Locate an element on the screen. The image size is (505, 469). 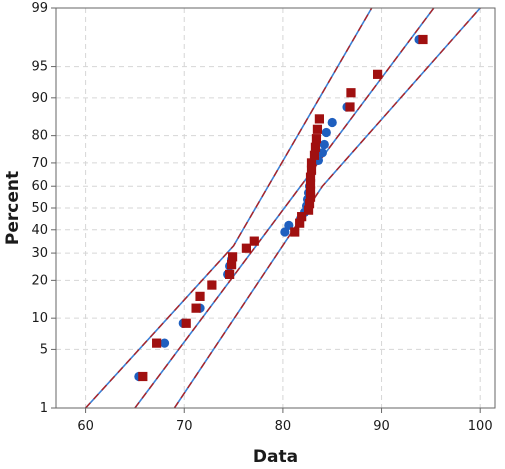
x-tick-label: 60 is located at coordinates (85, 426).